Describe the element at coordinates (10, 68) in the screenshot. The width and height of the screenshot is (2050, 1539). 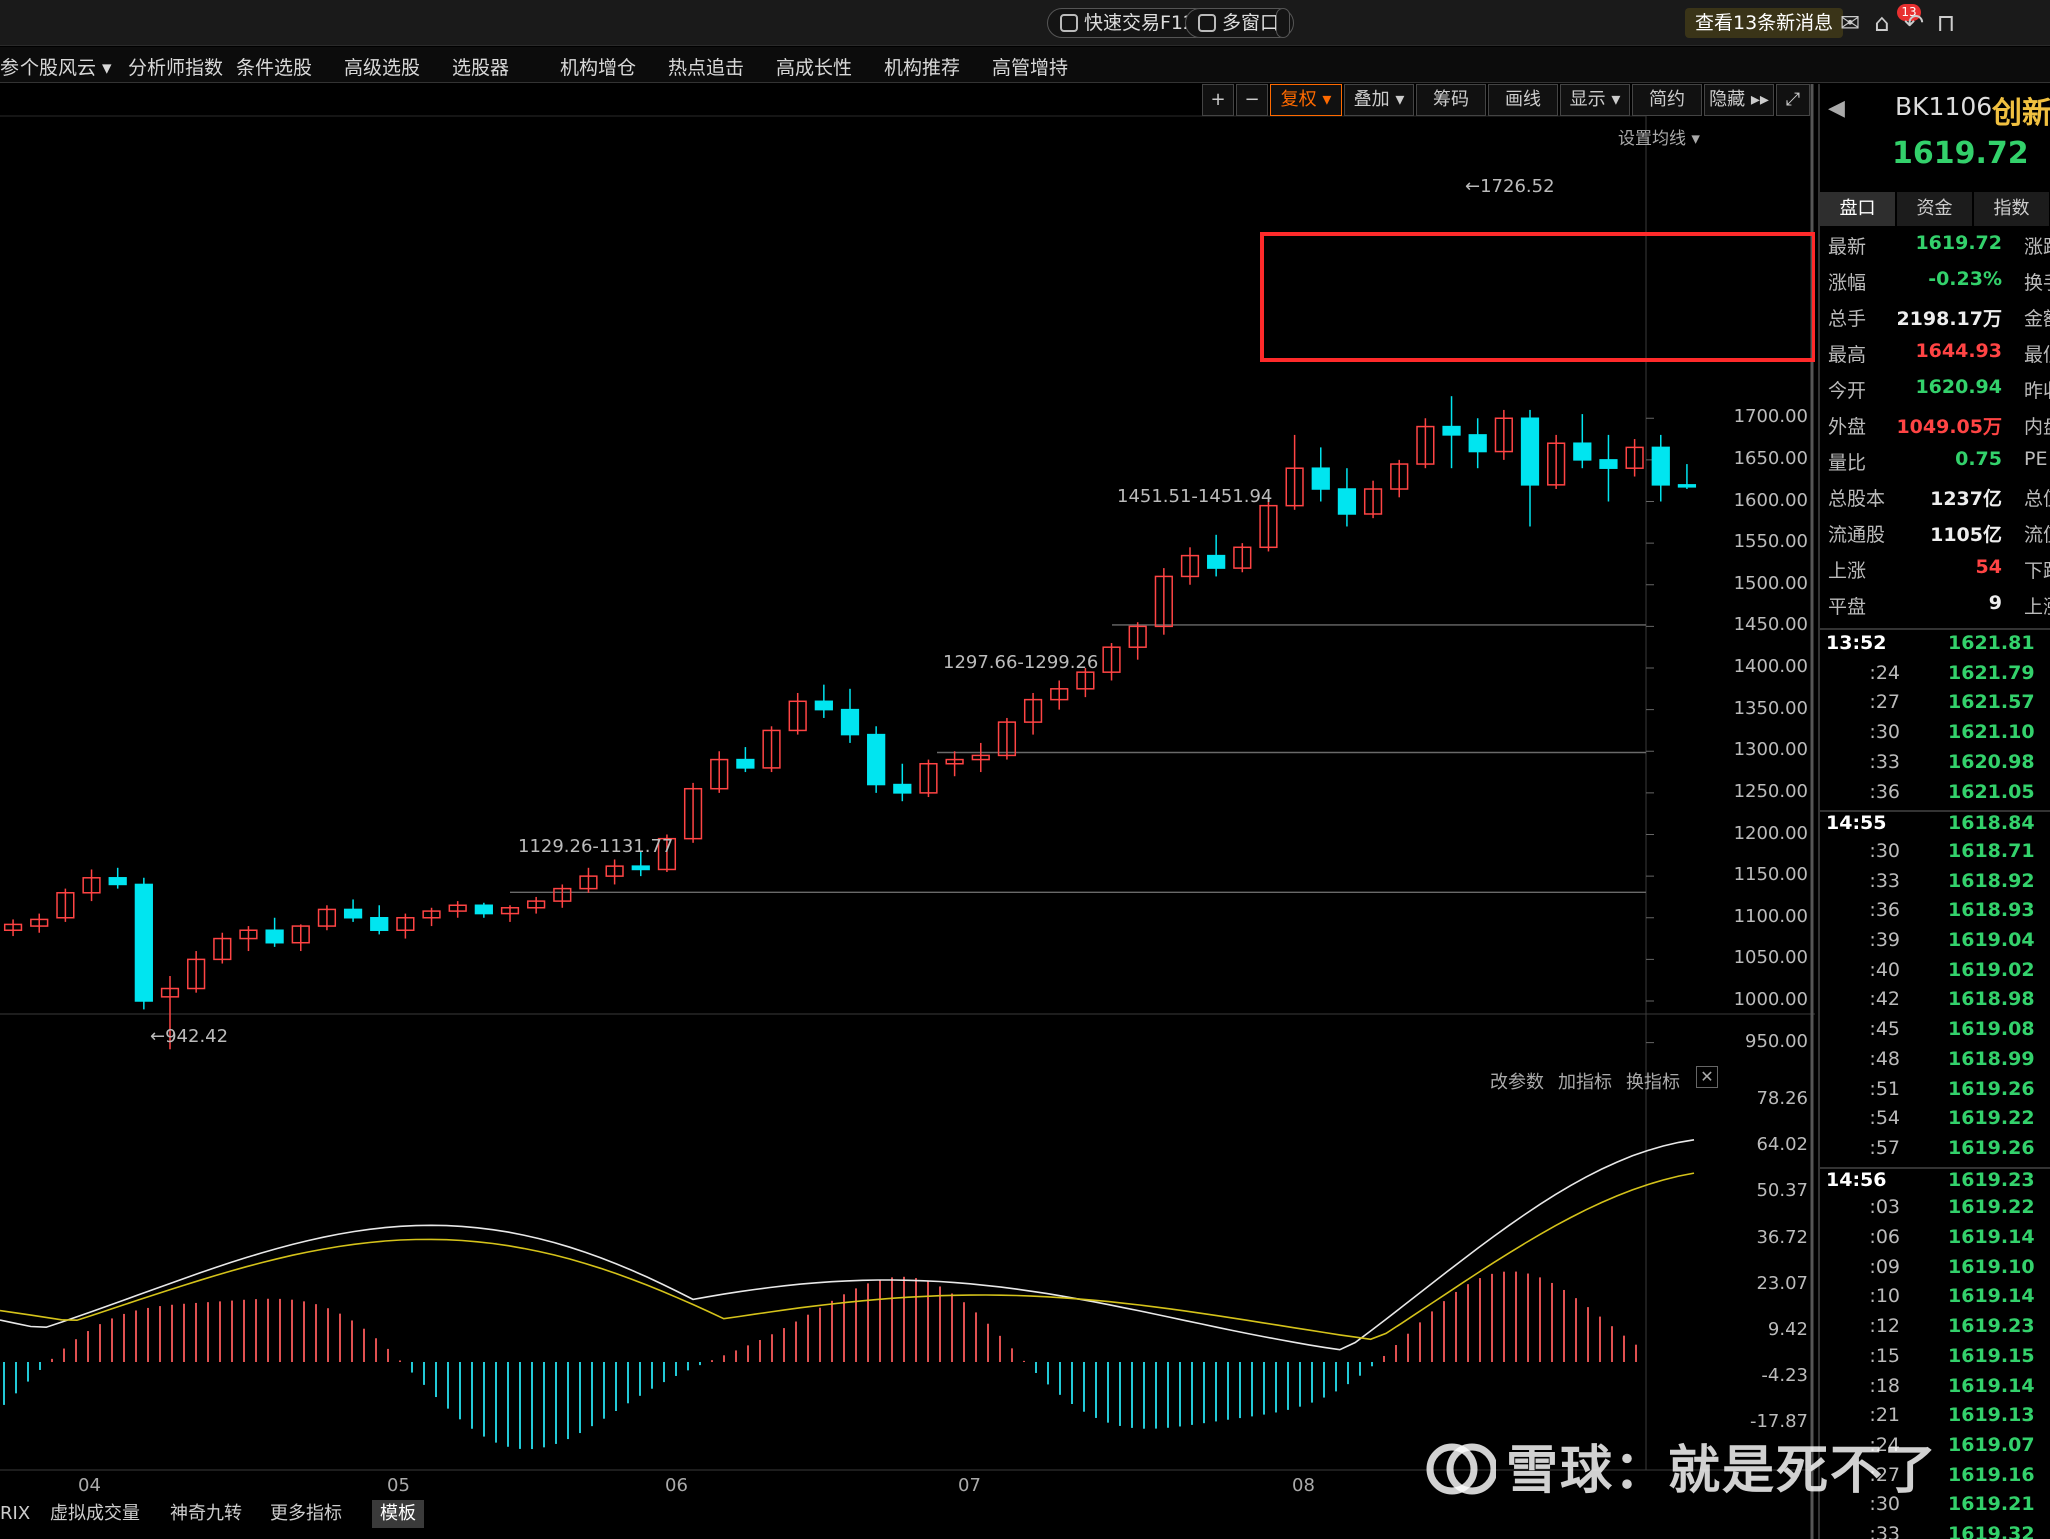
I see `menu-item-partial: 参` at that location.